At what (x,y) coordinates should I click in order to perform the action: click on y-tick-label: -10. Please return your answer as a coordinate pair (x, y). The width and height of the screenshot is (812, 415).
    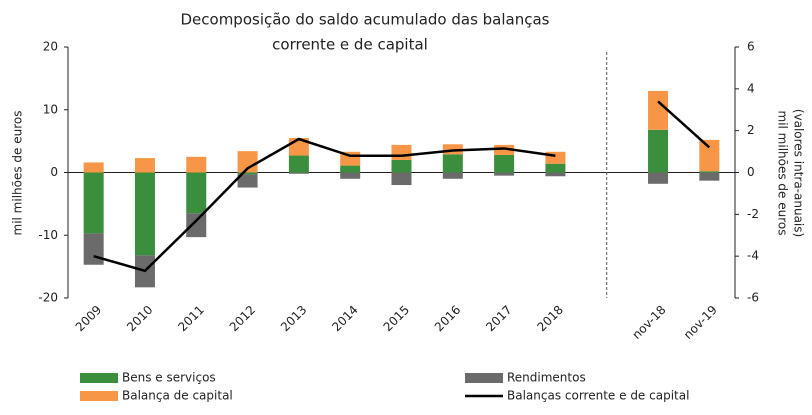
    Looking at the image, I should click on (48, 235).